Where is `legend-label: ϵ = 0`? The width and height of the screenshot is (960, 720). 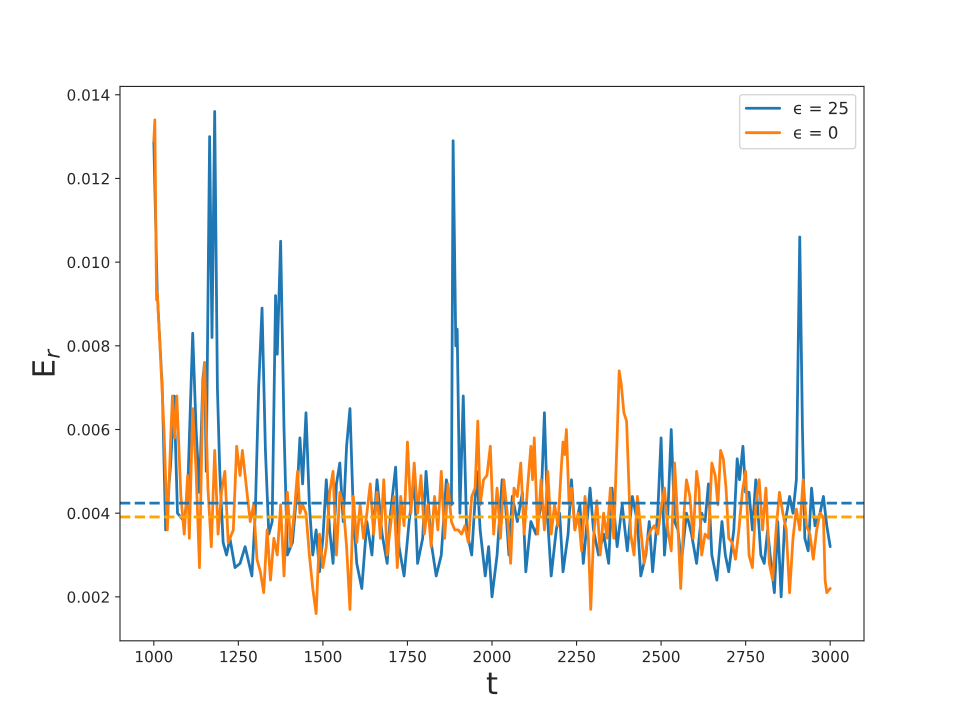
legend-label: ϵ = 0 is located at coordinates (816, 132).